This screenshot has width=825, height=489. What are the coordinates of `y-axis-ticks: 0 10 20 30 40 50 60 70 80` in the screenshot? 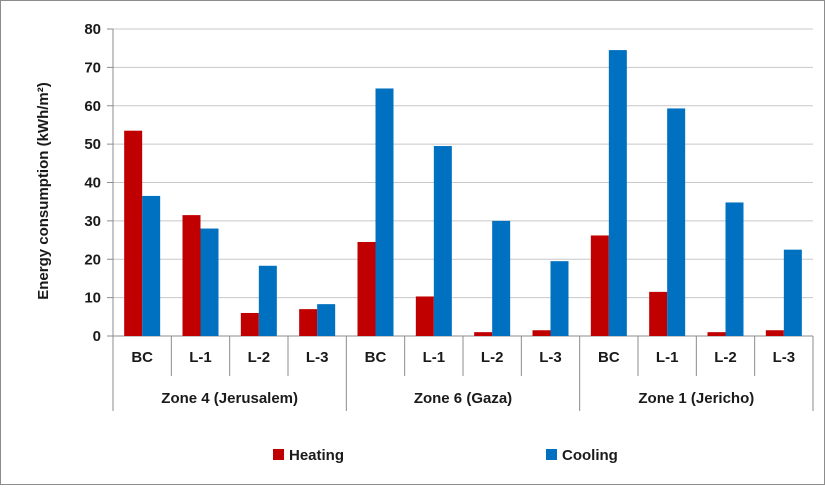 It's located at (99, 183).